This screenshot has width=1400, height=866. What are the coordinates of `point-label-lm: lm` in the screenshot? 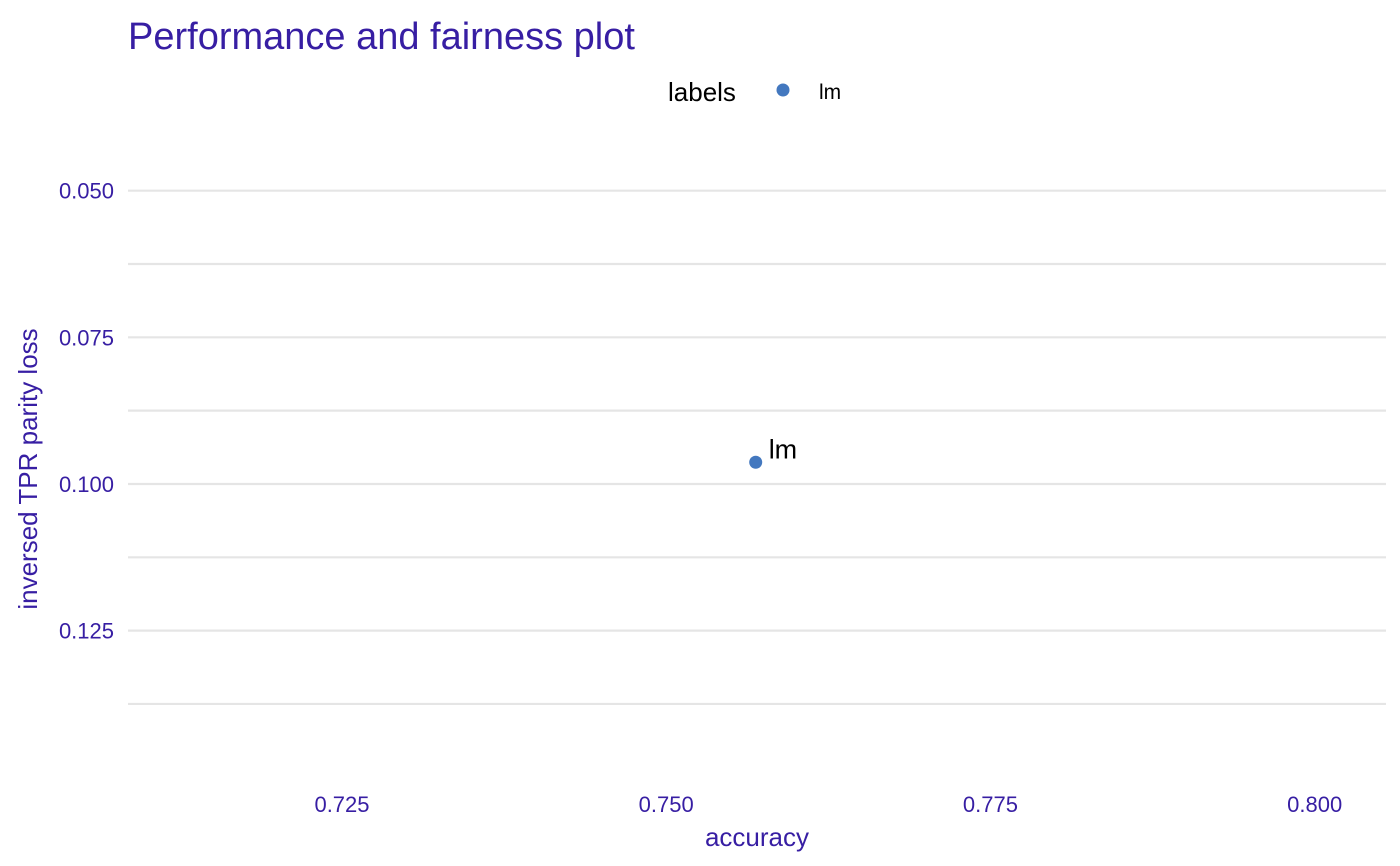 It's located at (783, 449).